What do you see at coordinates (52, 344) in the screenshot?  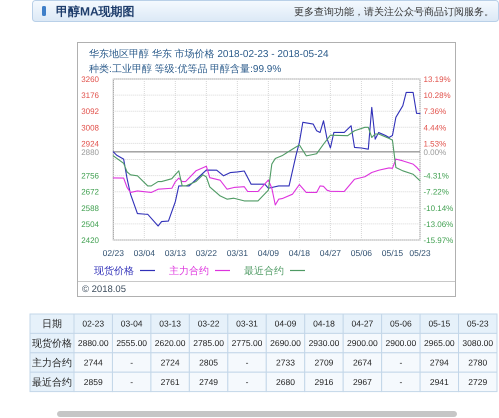 I see `y-category: 现货价格` at bounding box center [52, 344].